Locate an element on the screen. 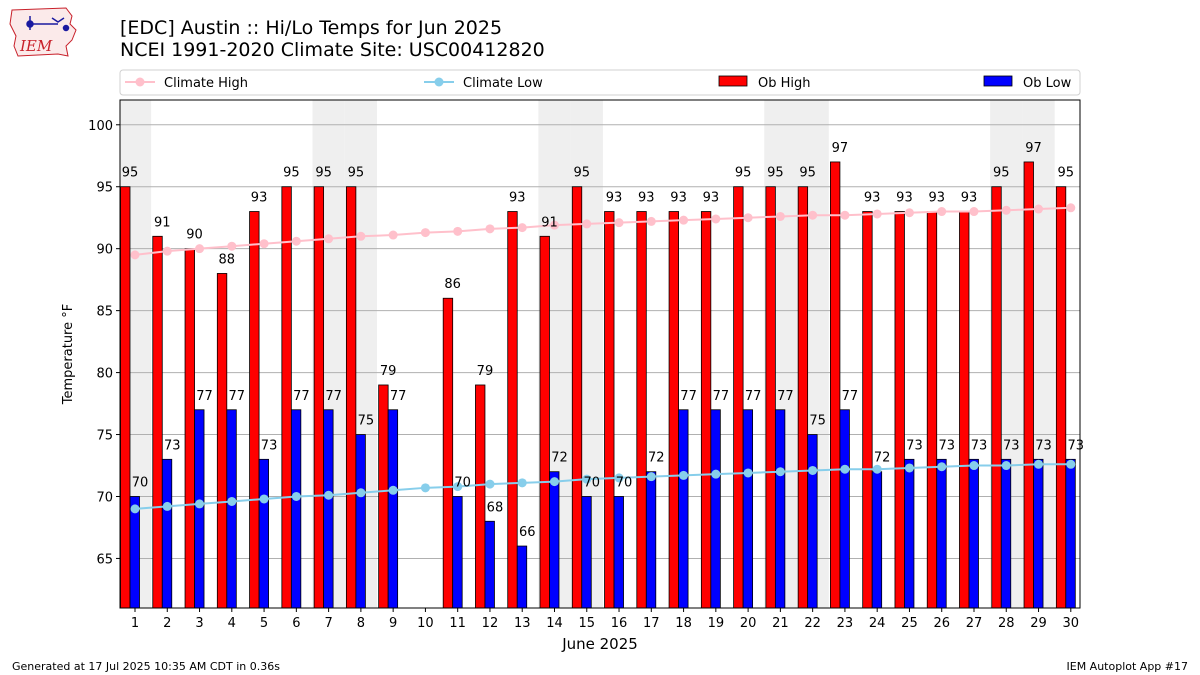  x-tick-label: 23 is located at coordinates (845, 623).